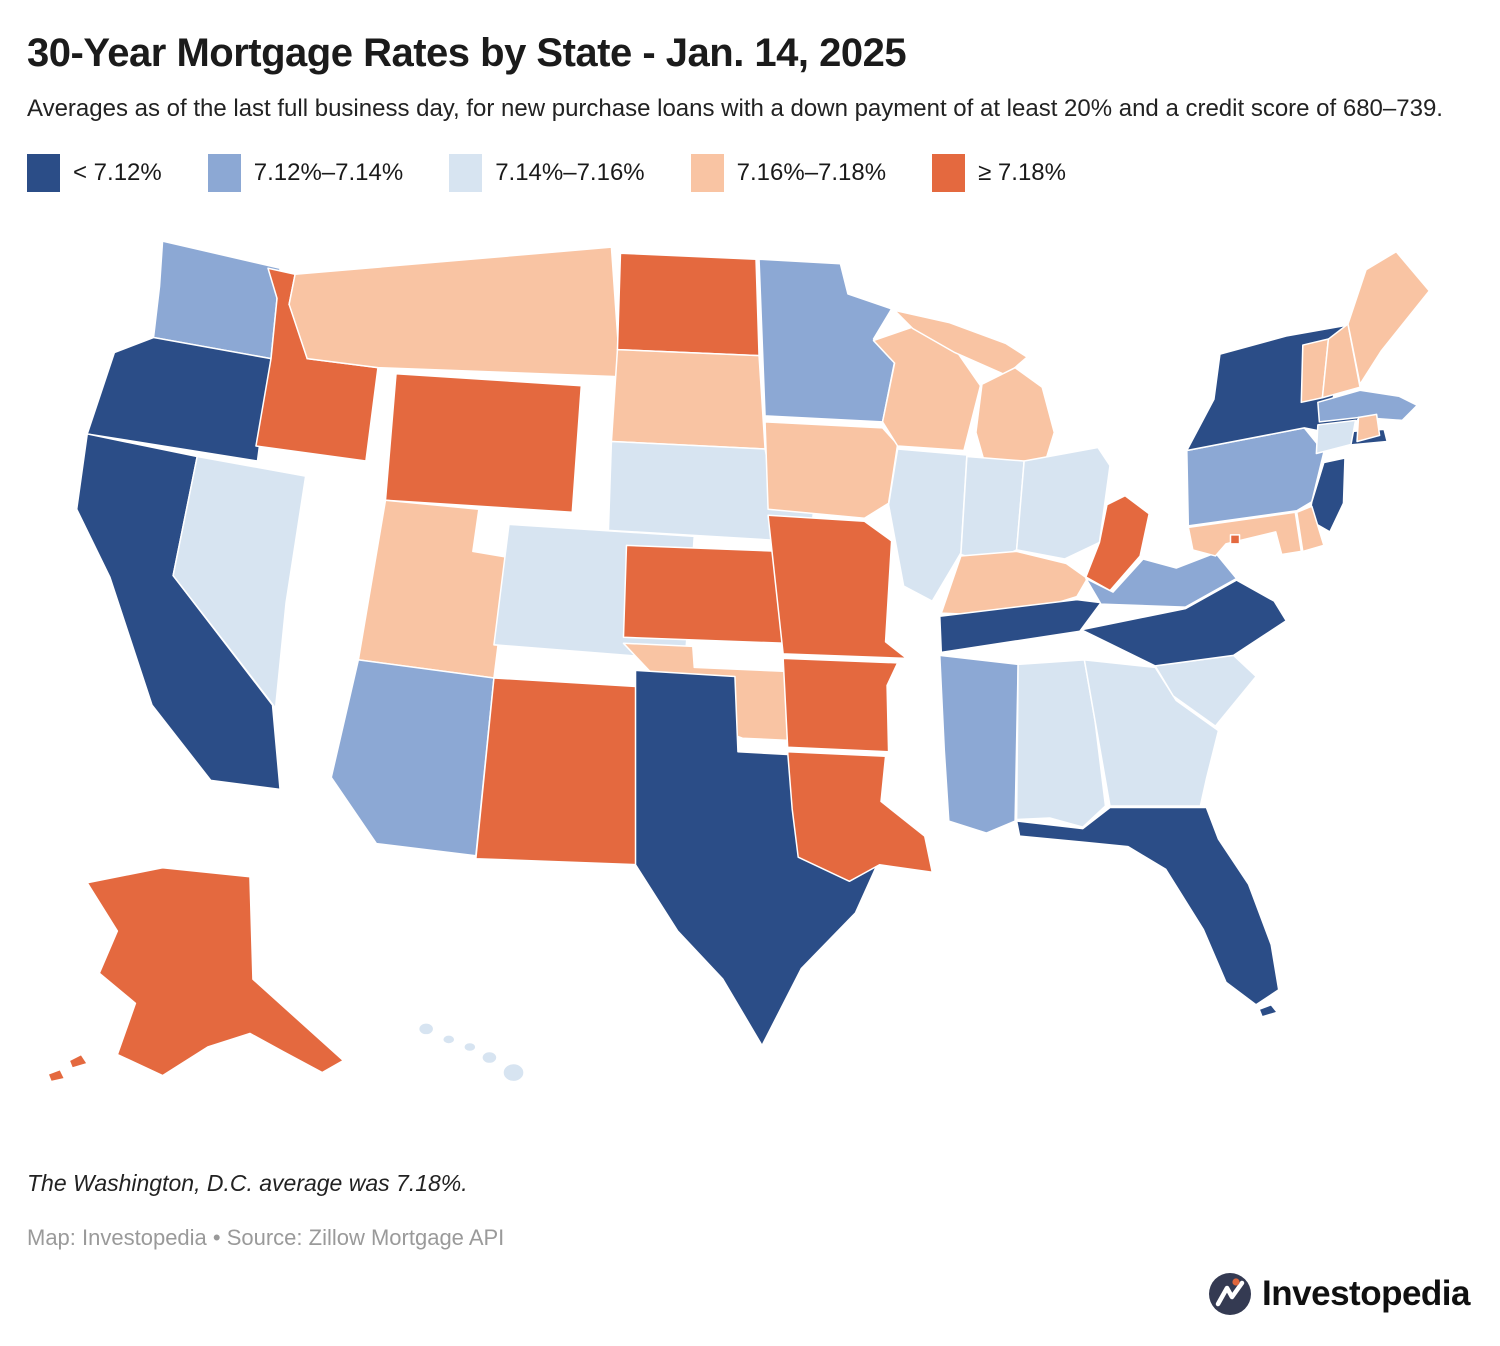  I want to click on state-ND, so click(688, 304).